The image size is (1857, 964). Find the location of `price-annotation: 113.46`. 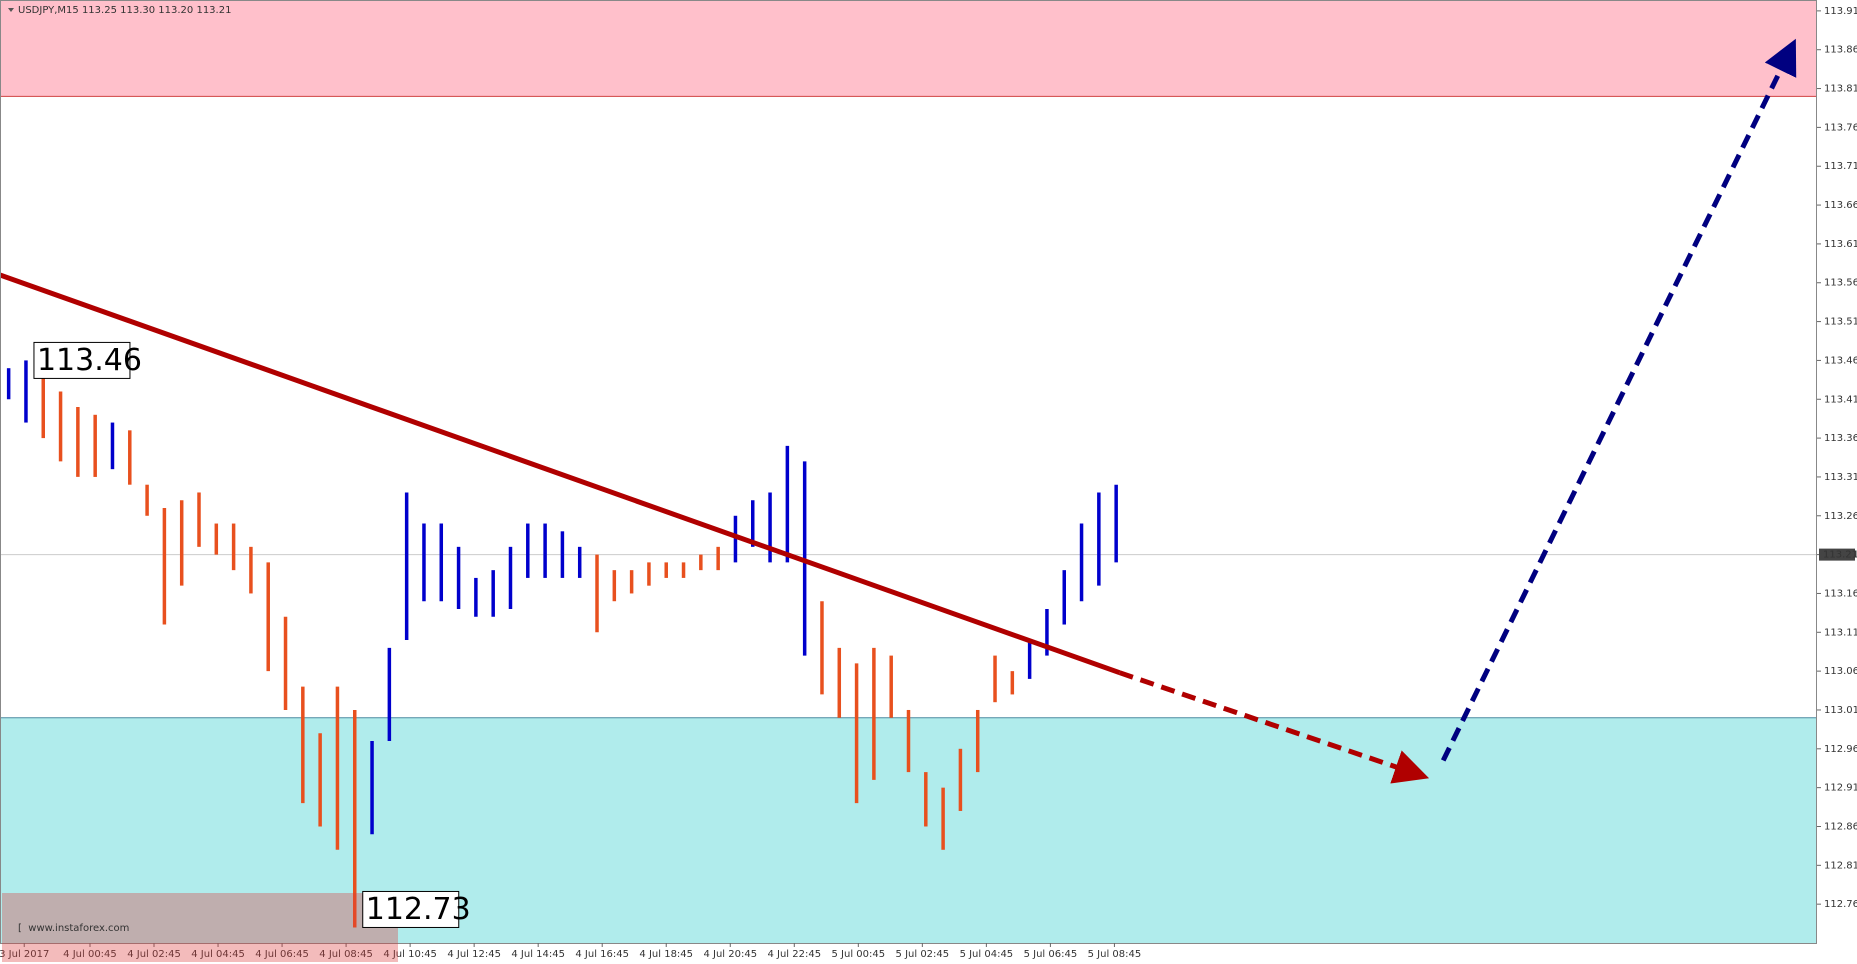

price-annotation: 113.46 is located at coordinates (89, 360).